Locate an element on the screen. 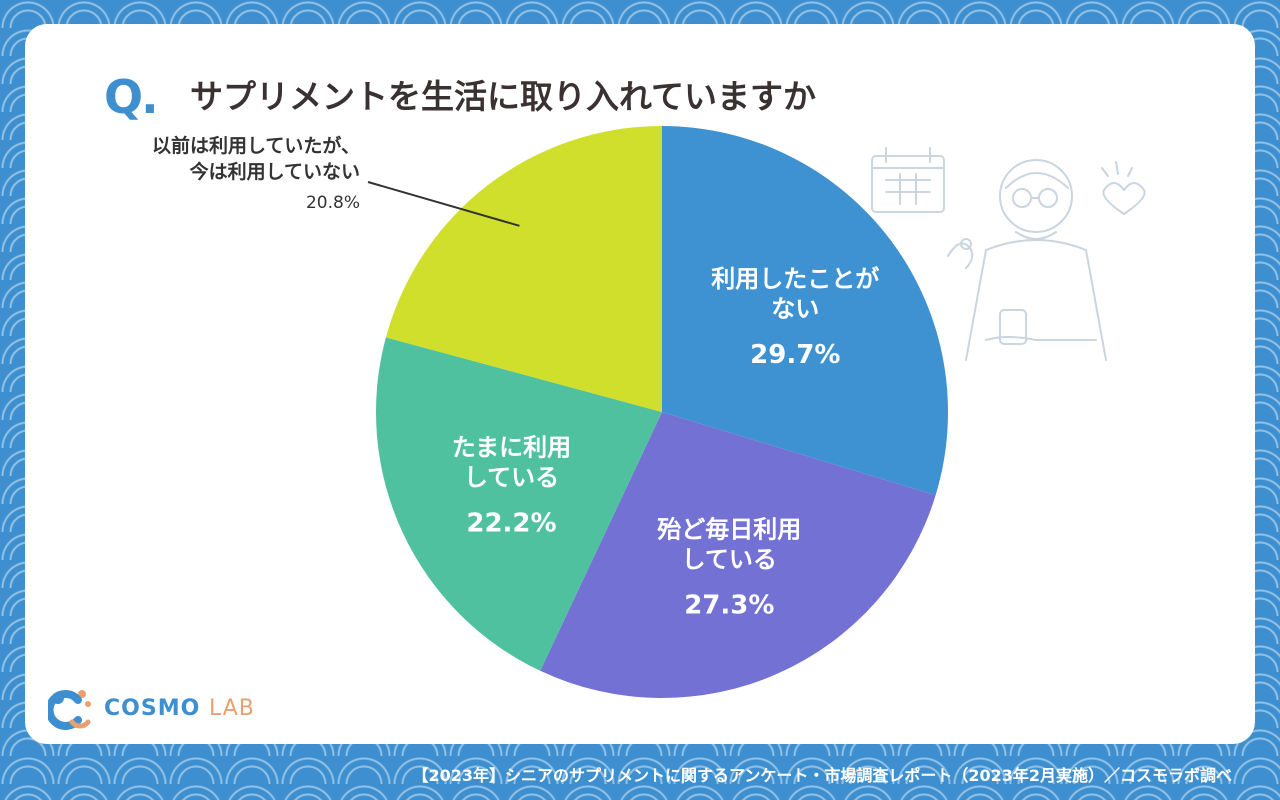 The image size is (1280, 800). pie-slice-almost-daily is located at coordinates (738, 555).